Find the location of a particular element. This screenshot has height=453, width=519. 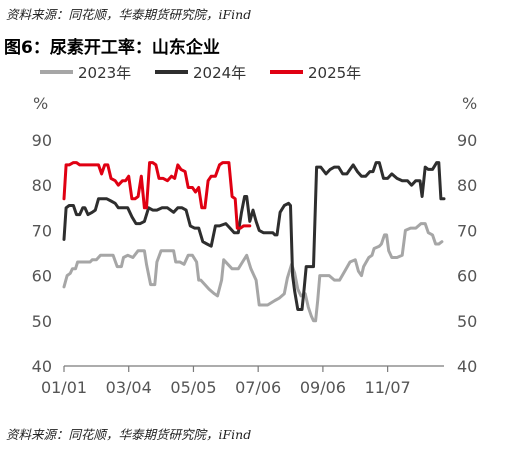

y-tick-left-90: 90 is located at coordinates (42, 140).